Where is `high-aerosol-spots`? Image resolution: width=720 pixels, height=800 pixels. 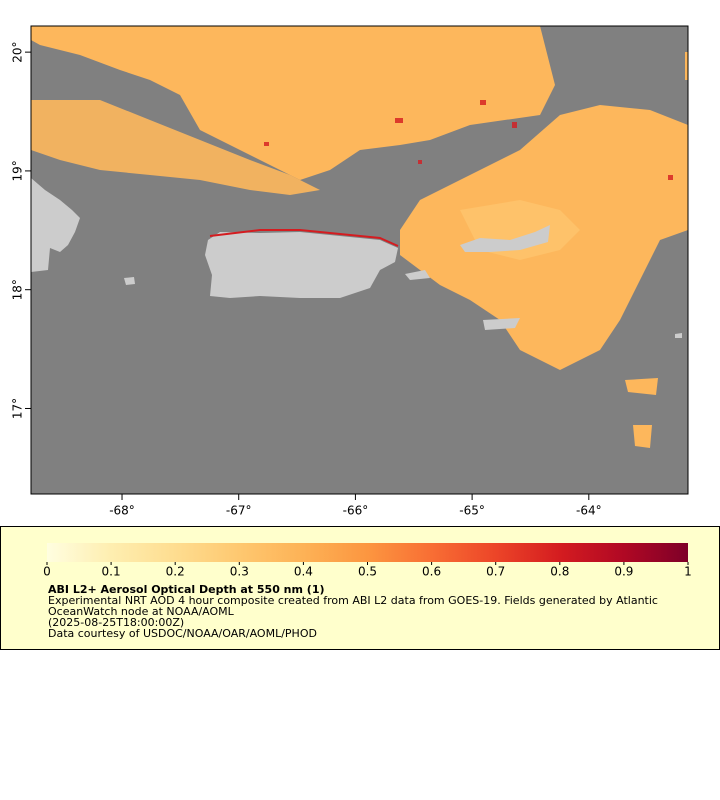
high-aerosol-spots is located at coordinates (468, 140).